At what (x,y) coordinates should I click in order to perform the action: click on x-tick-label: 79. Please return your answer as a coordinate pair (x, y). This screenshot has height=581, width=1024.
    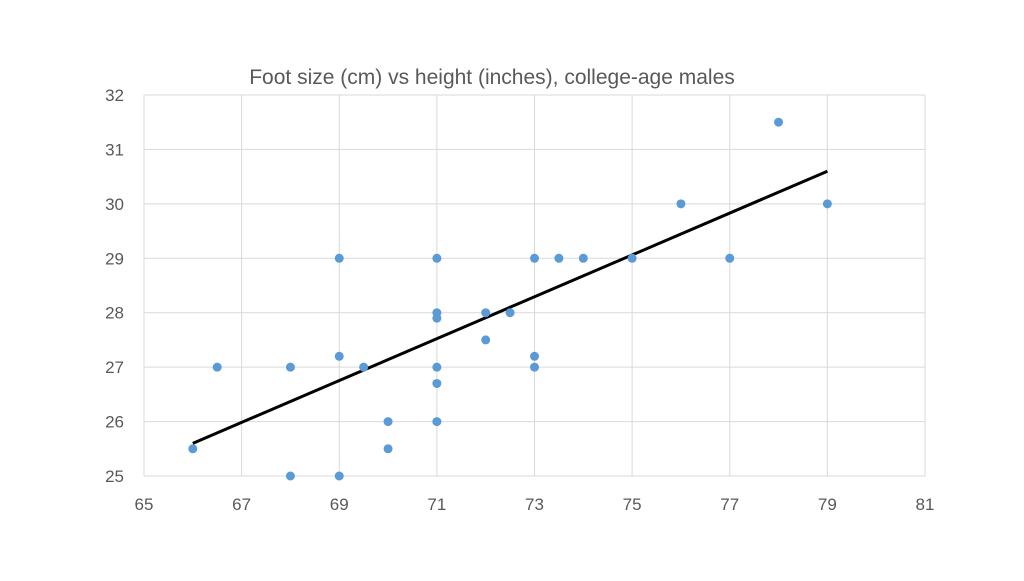
    Looking at the image, I should click on (827, 504).